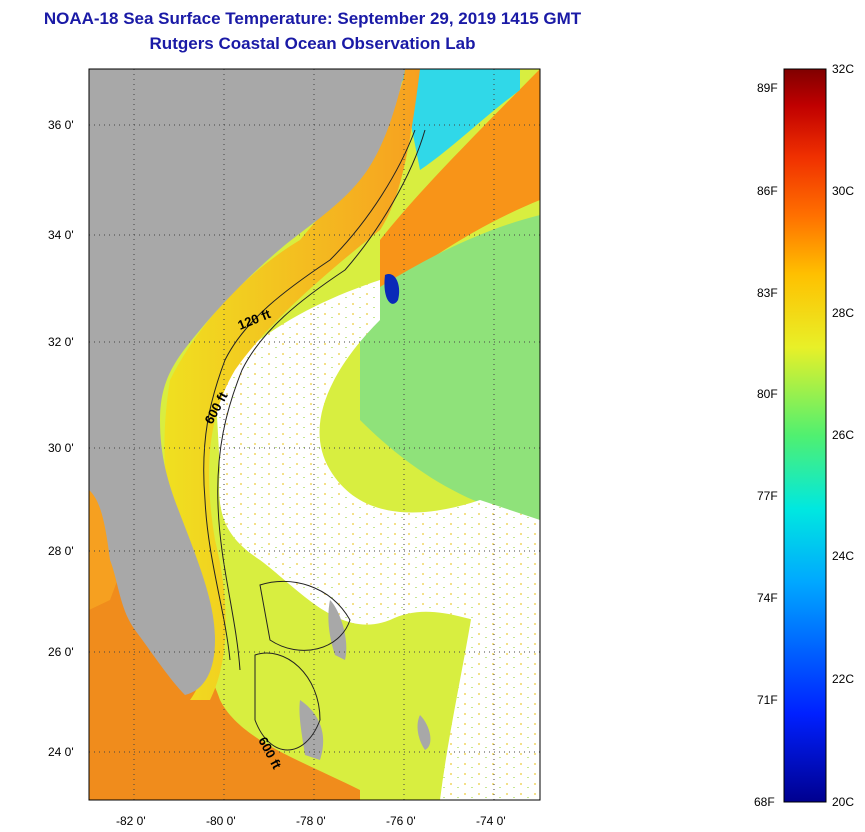  I want to click on lon-tick-82: -82 0', so click(131, 821).